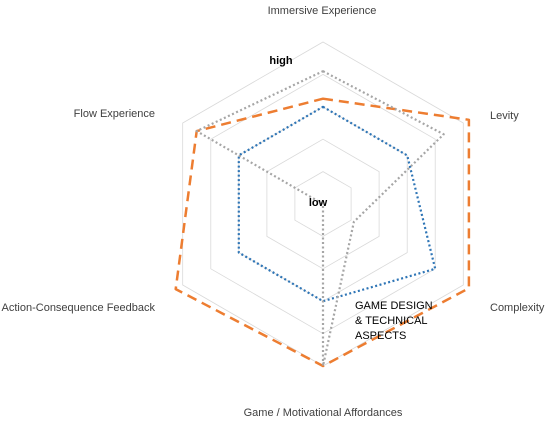 The width and height of the screenshot is (550, 424). I want to click on axis-label-action-consequence-feedback: Action-Consequence Feedback, so click(79, 308).